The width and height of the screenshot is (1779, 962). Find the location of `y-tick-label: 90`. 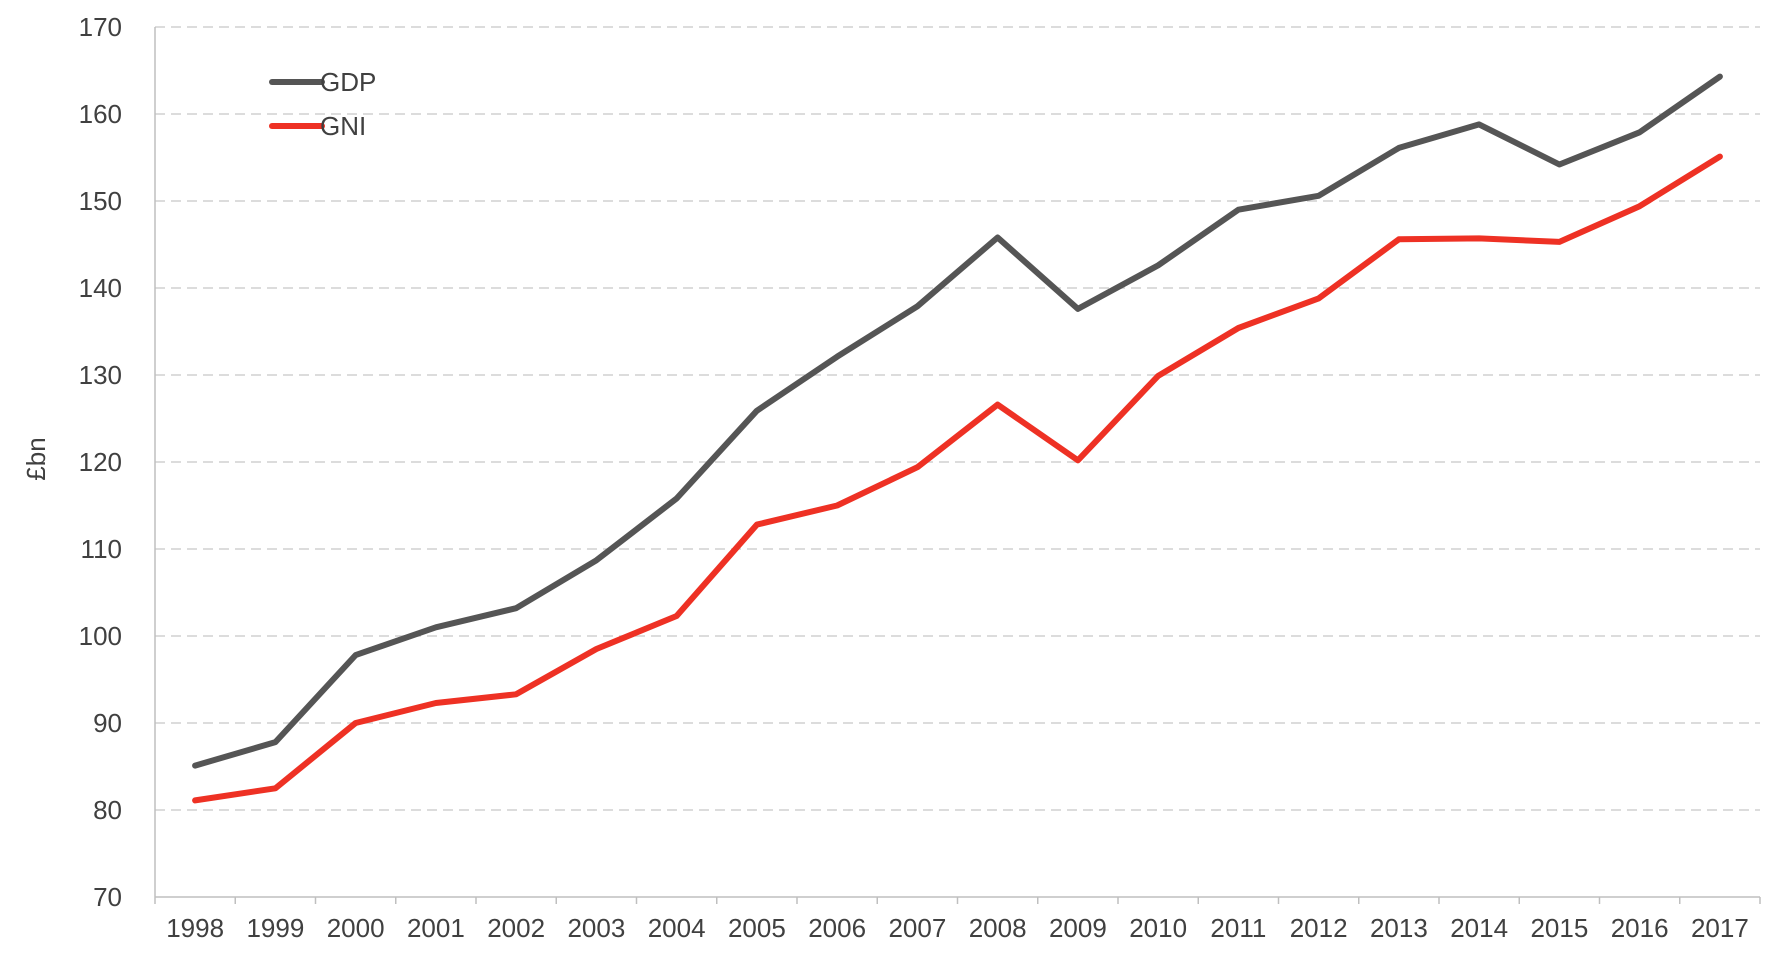

y-tick-label: 90 is located at coordinates (107, 723).